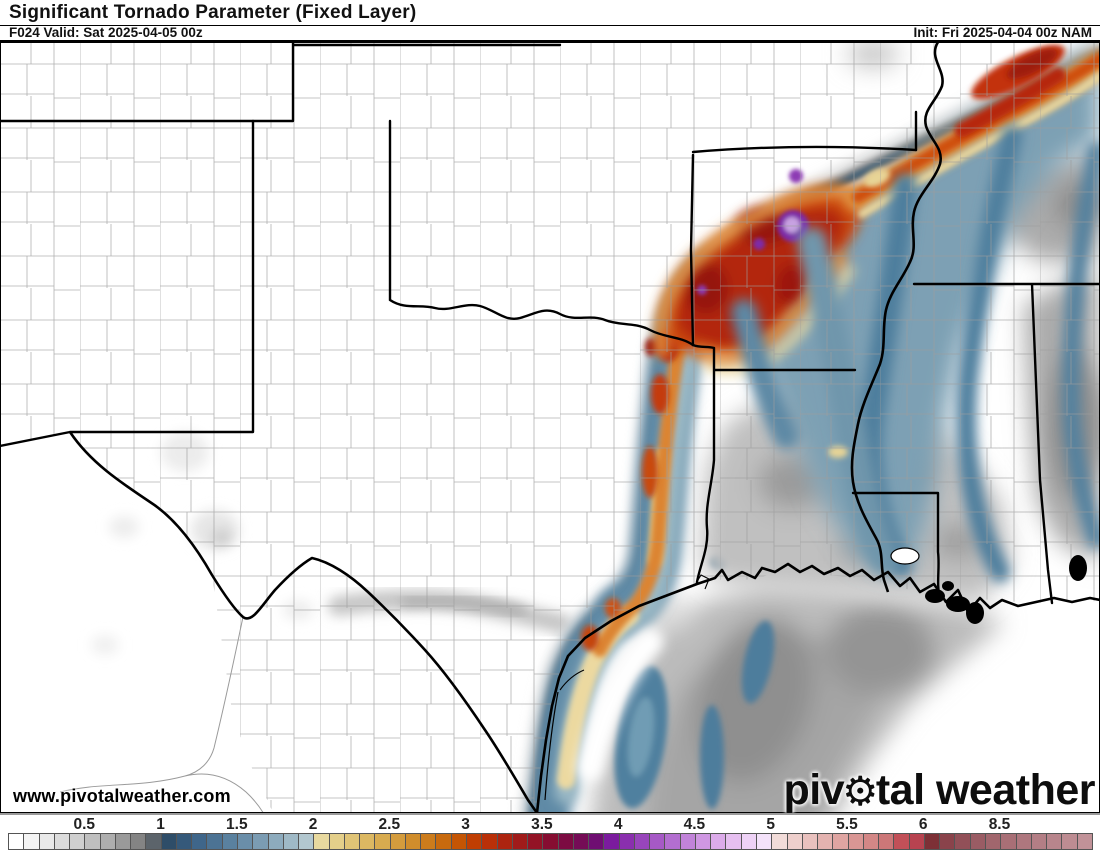 The width and height of the screenshot is (1100, 852). Describe the element at coordinates (1002, 32) in the screenshot. I see `model-init-label: Init: Fri 2025-04-04 00z NAM` at that location.